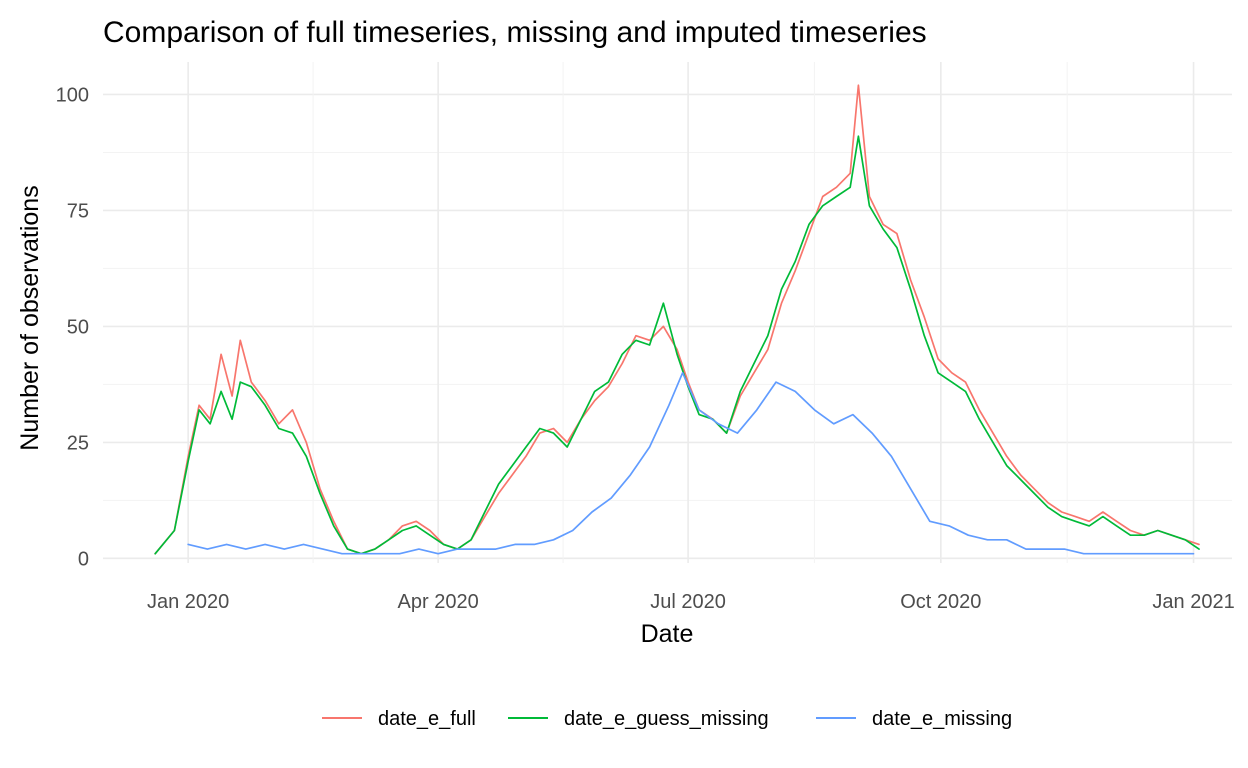 Image resolution: width=1248 pixels, height=768 pixels. I want to click on y-axis-title: Number of observations, so click(30, 317).